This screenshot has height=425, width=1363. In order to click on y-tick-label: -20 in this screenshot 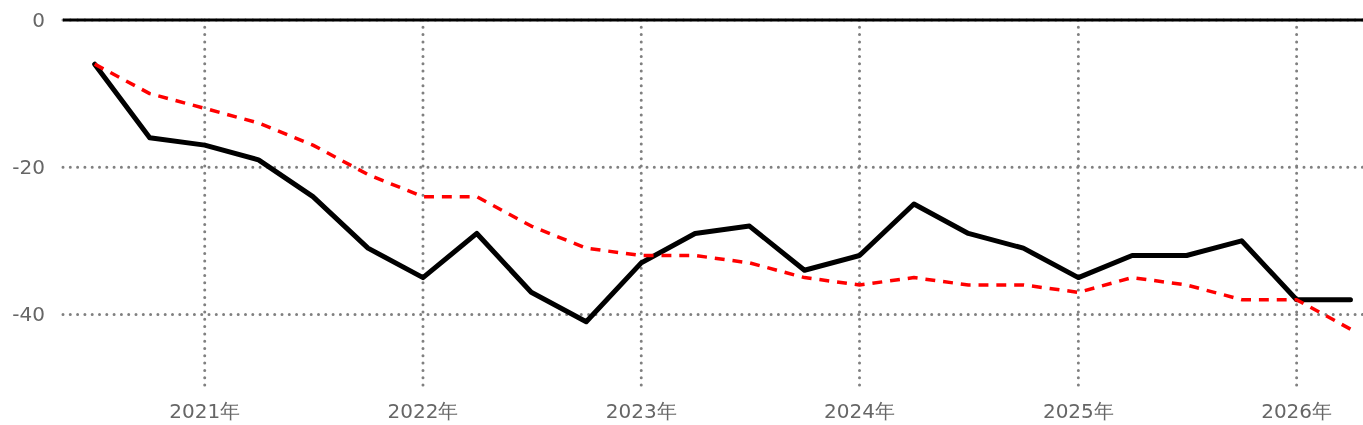, I will do `click(28, 167)`.